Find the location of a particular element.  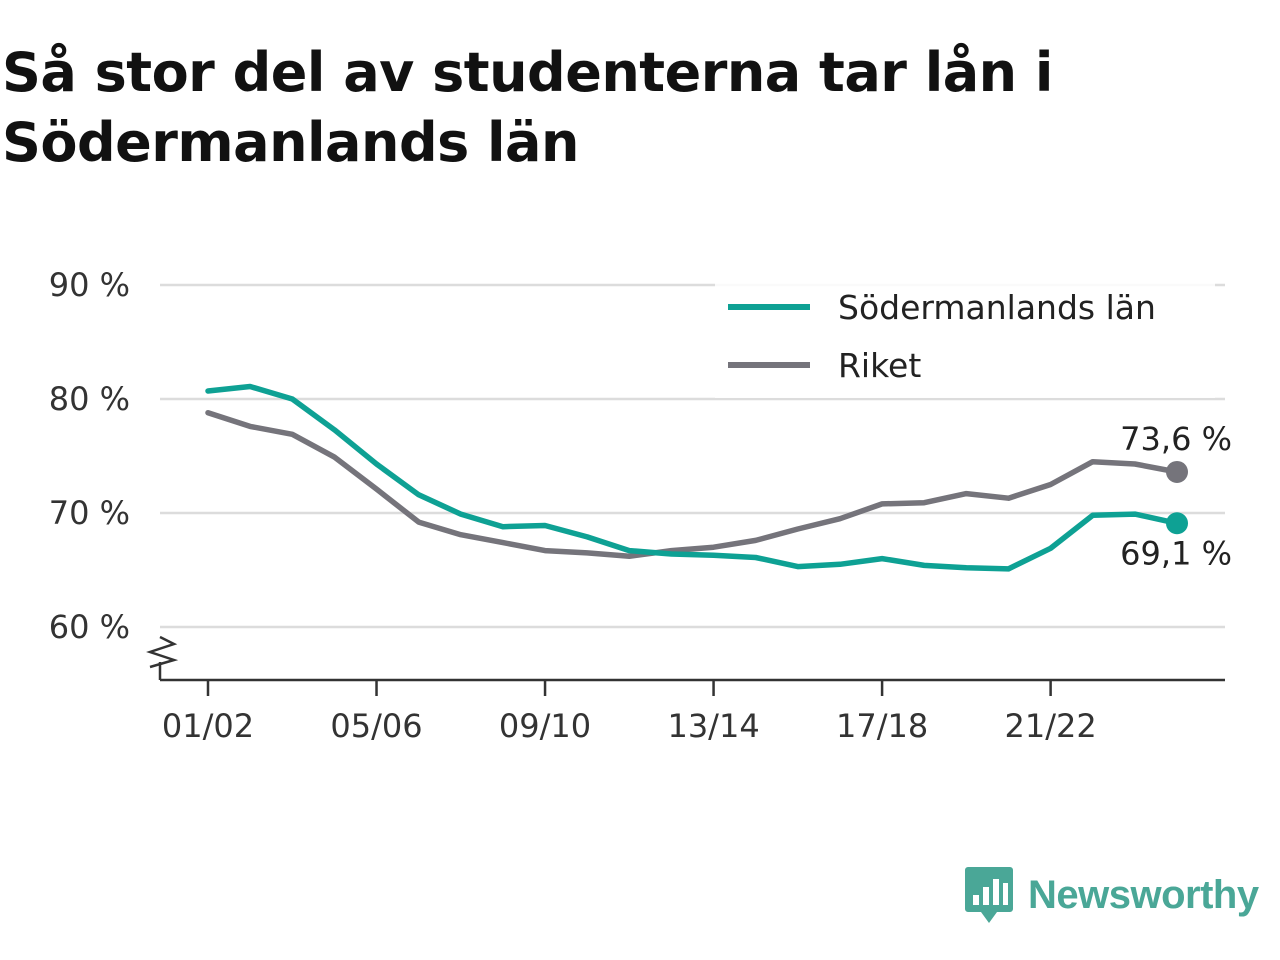

x-tick-label: 21/22 is located at coordinates (1050, 726).